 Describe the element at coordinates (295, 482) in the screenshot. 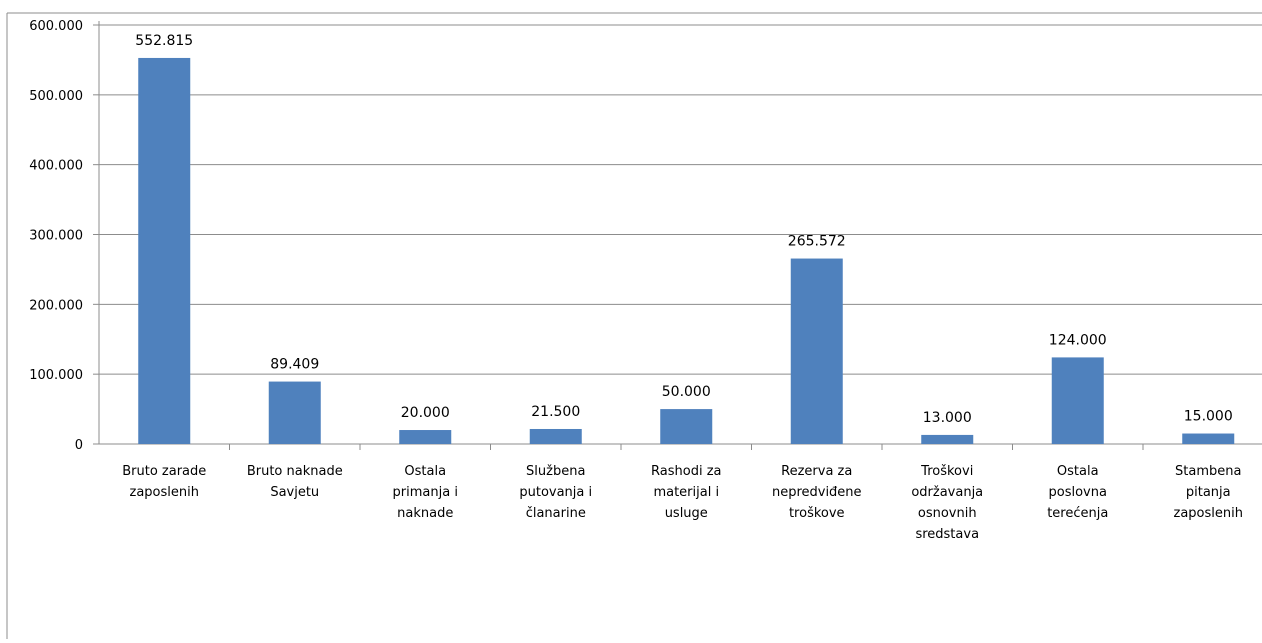

I see `category-label: Bruto naknade Savjetu` at that location.